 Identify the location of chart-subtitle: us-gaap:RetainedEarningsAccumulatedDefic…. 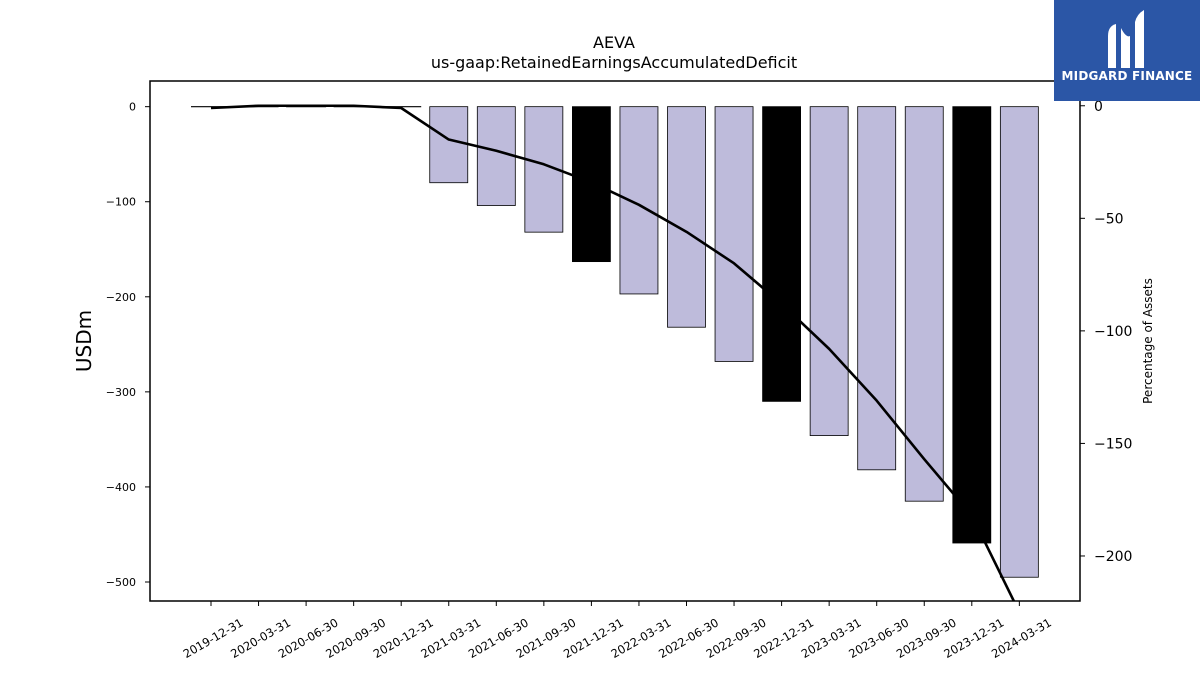
(614, 62).